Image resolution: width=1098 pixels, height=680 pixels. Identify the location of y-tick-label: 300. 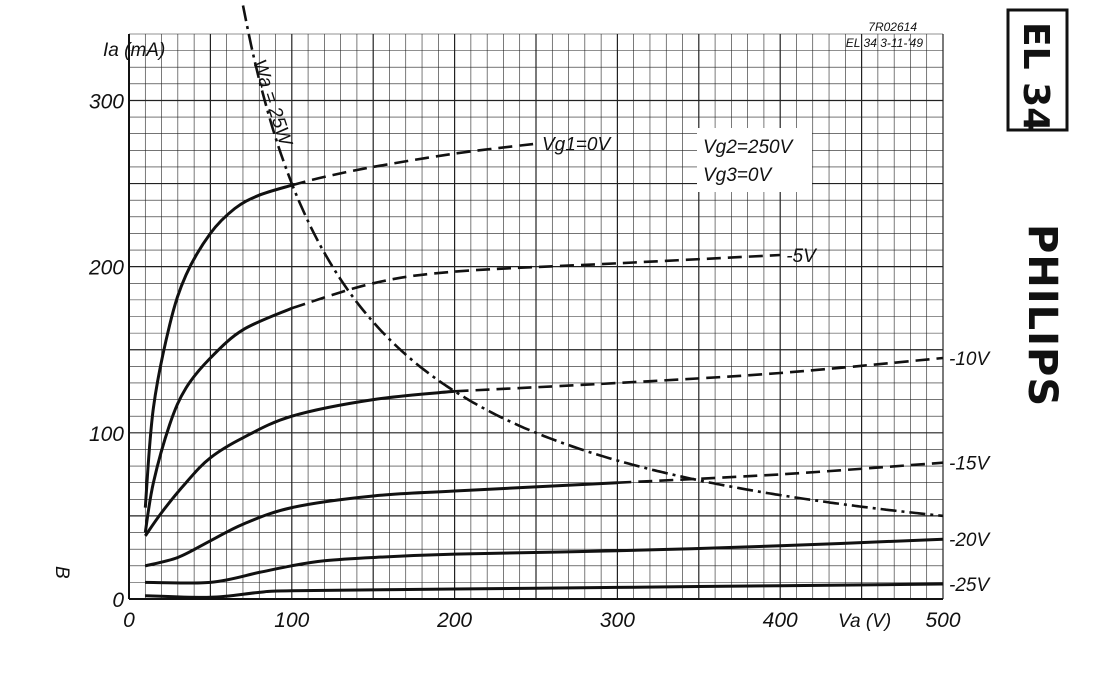
(106, 101).